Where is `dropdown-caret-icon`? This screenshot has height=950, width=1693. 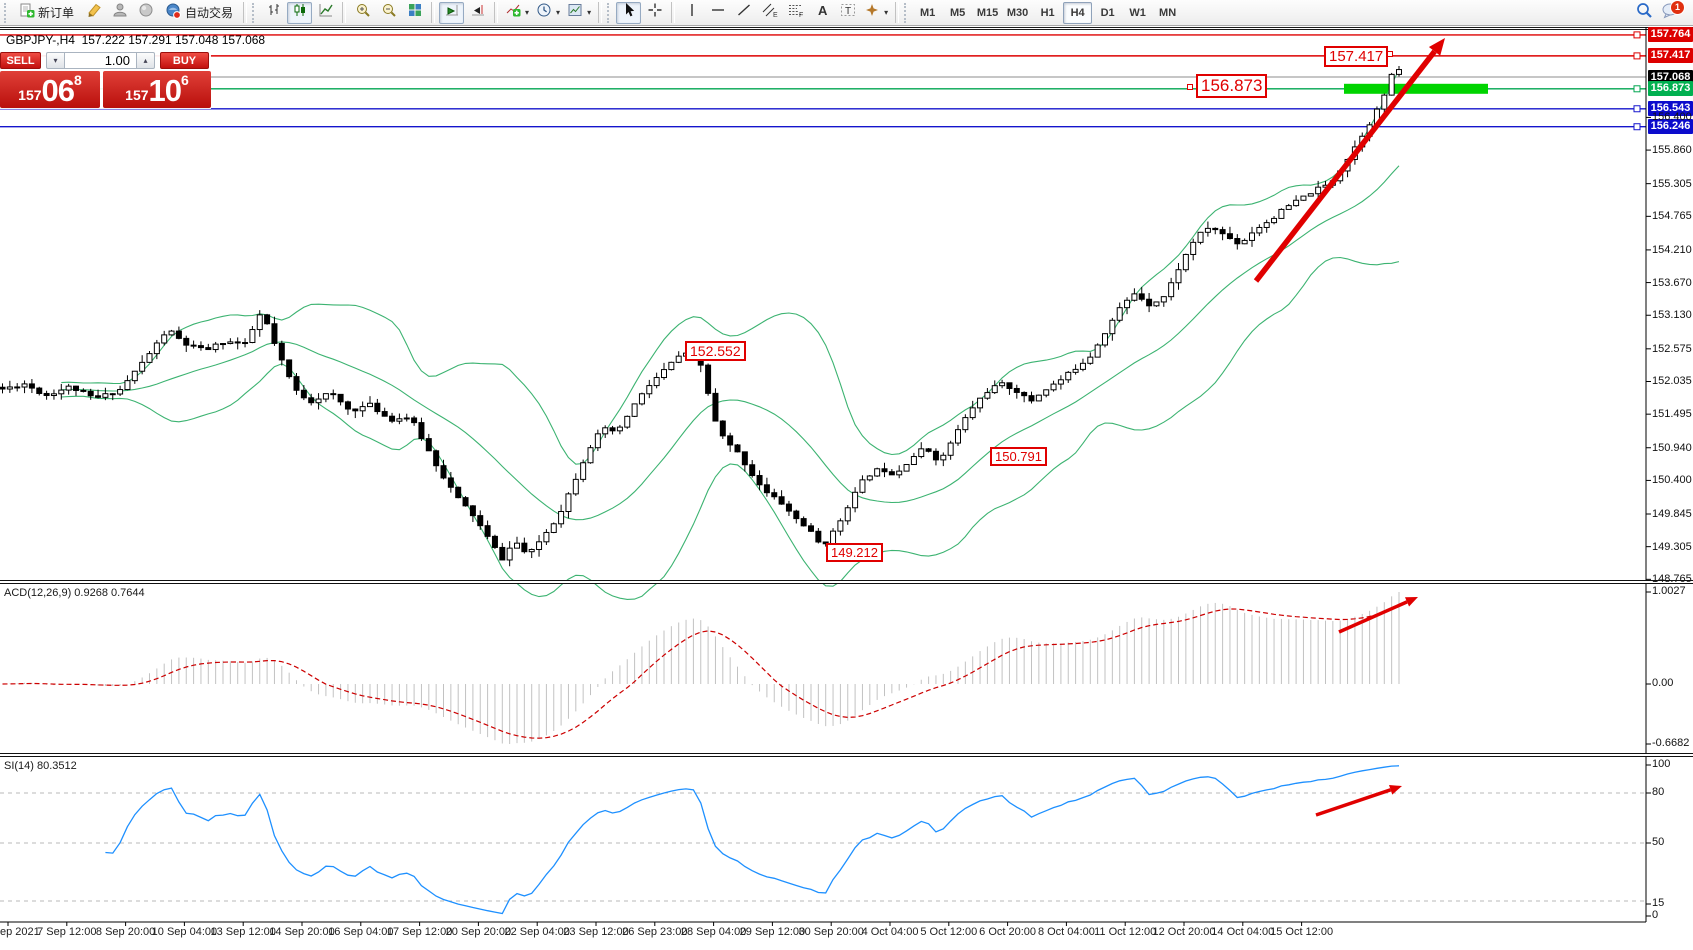 dropdown-caret-icon is located at coordinates (589, 12).